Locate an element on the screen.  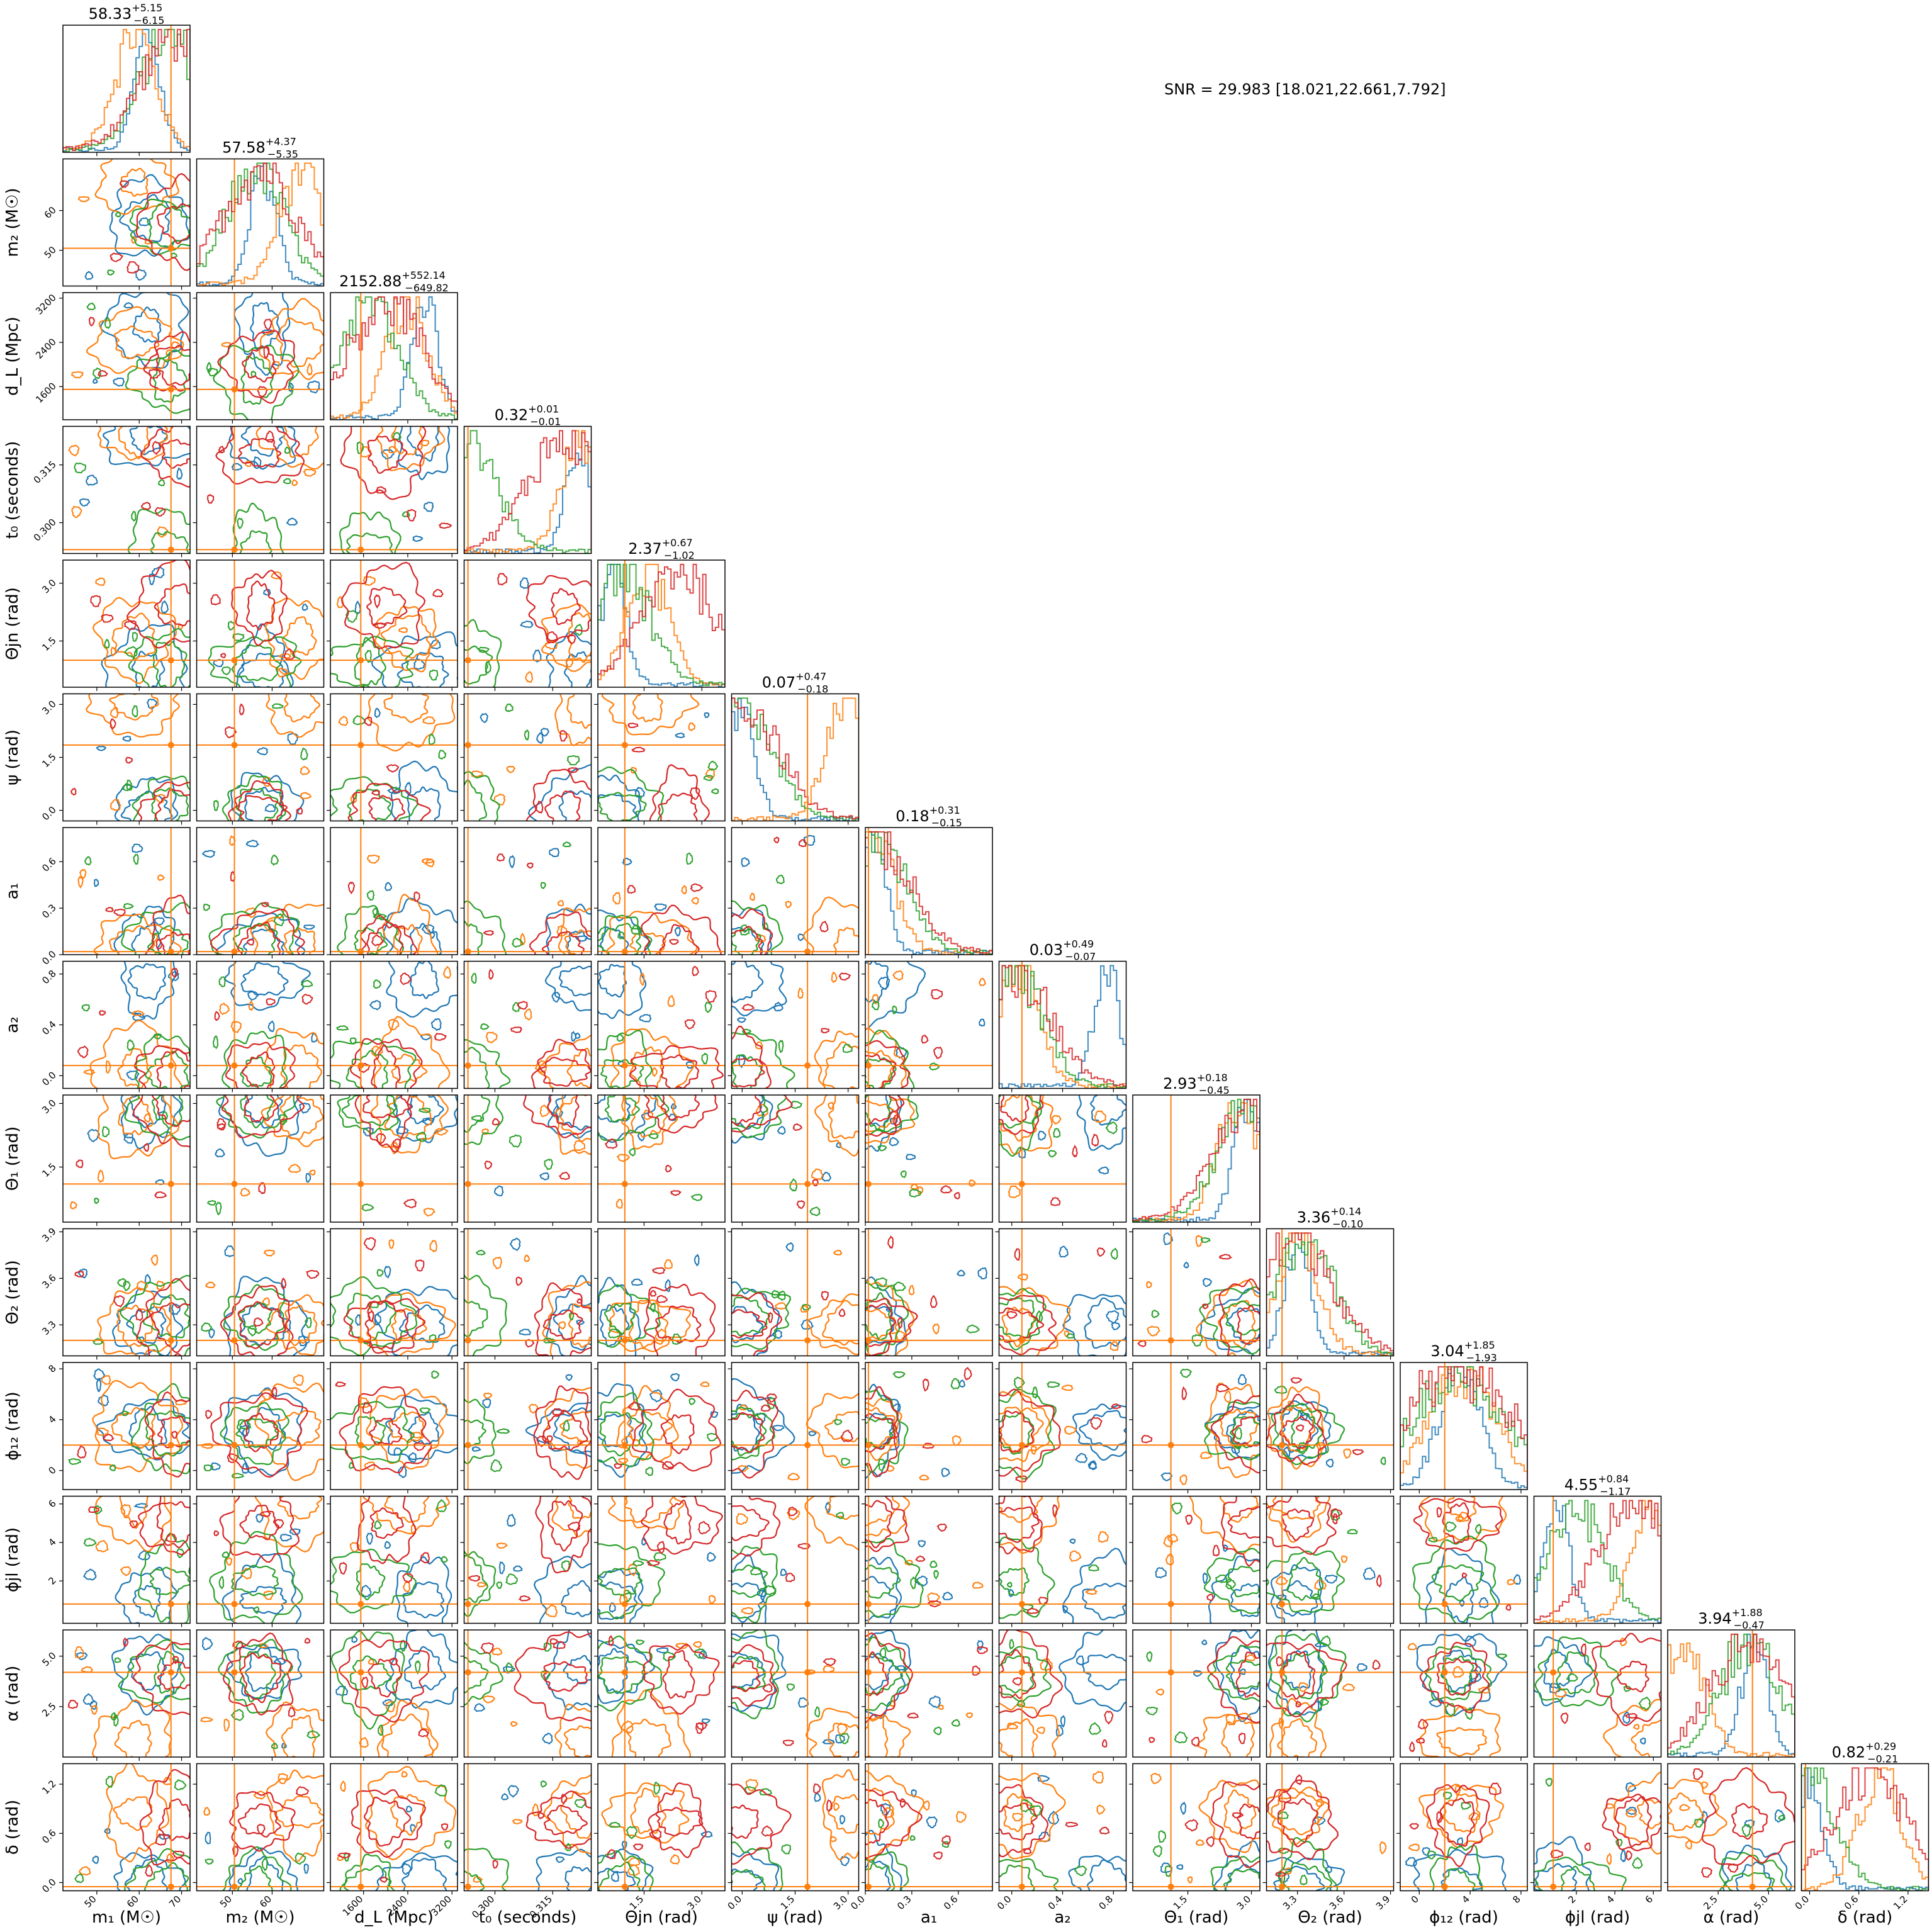
hist-panel-7: 0.03+0.49 −0.07 is located at coordinates (1062, 1015).